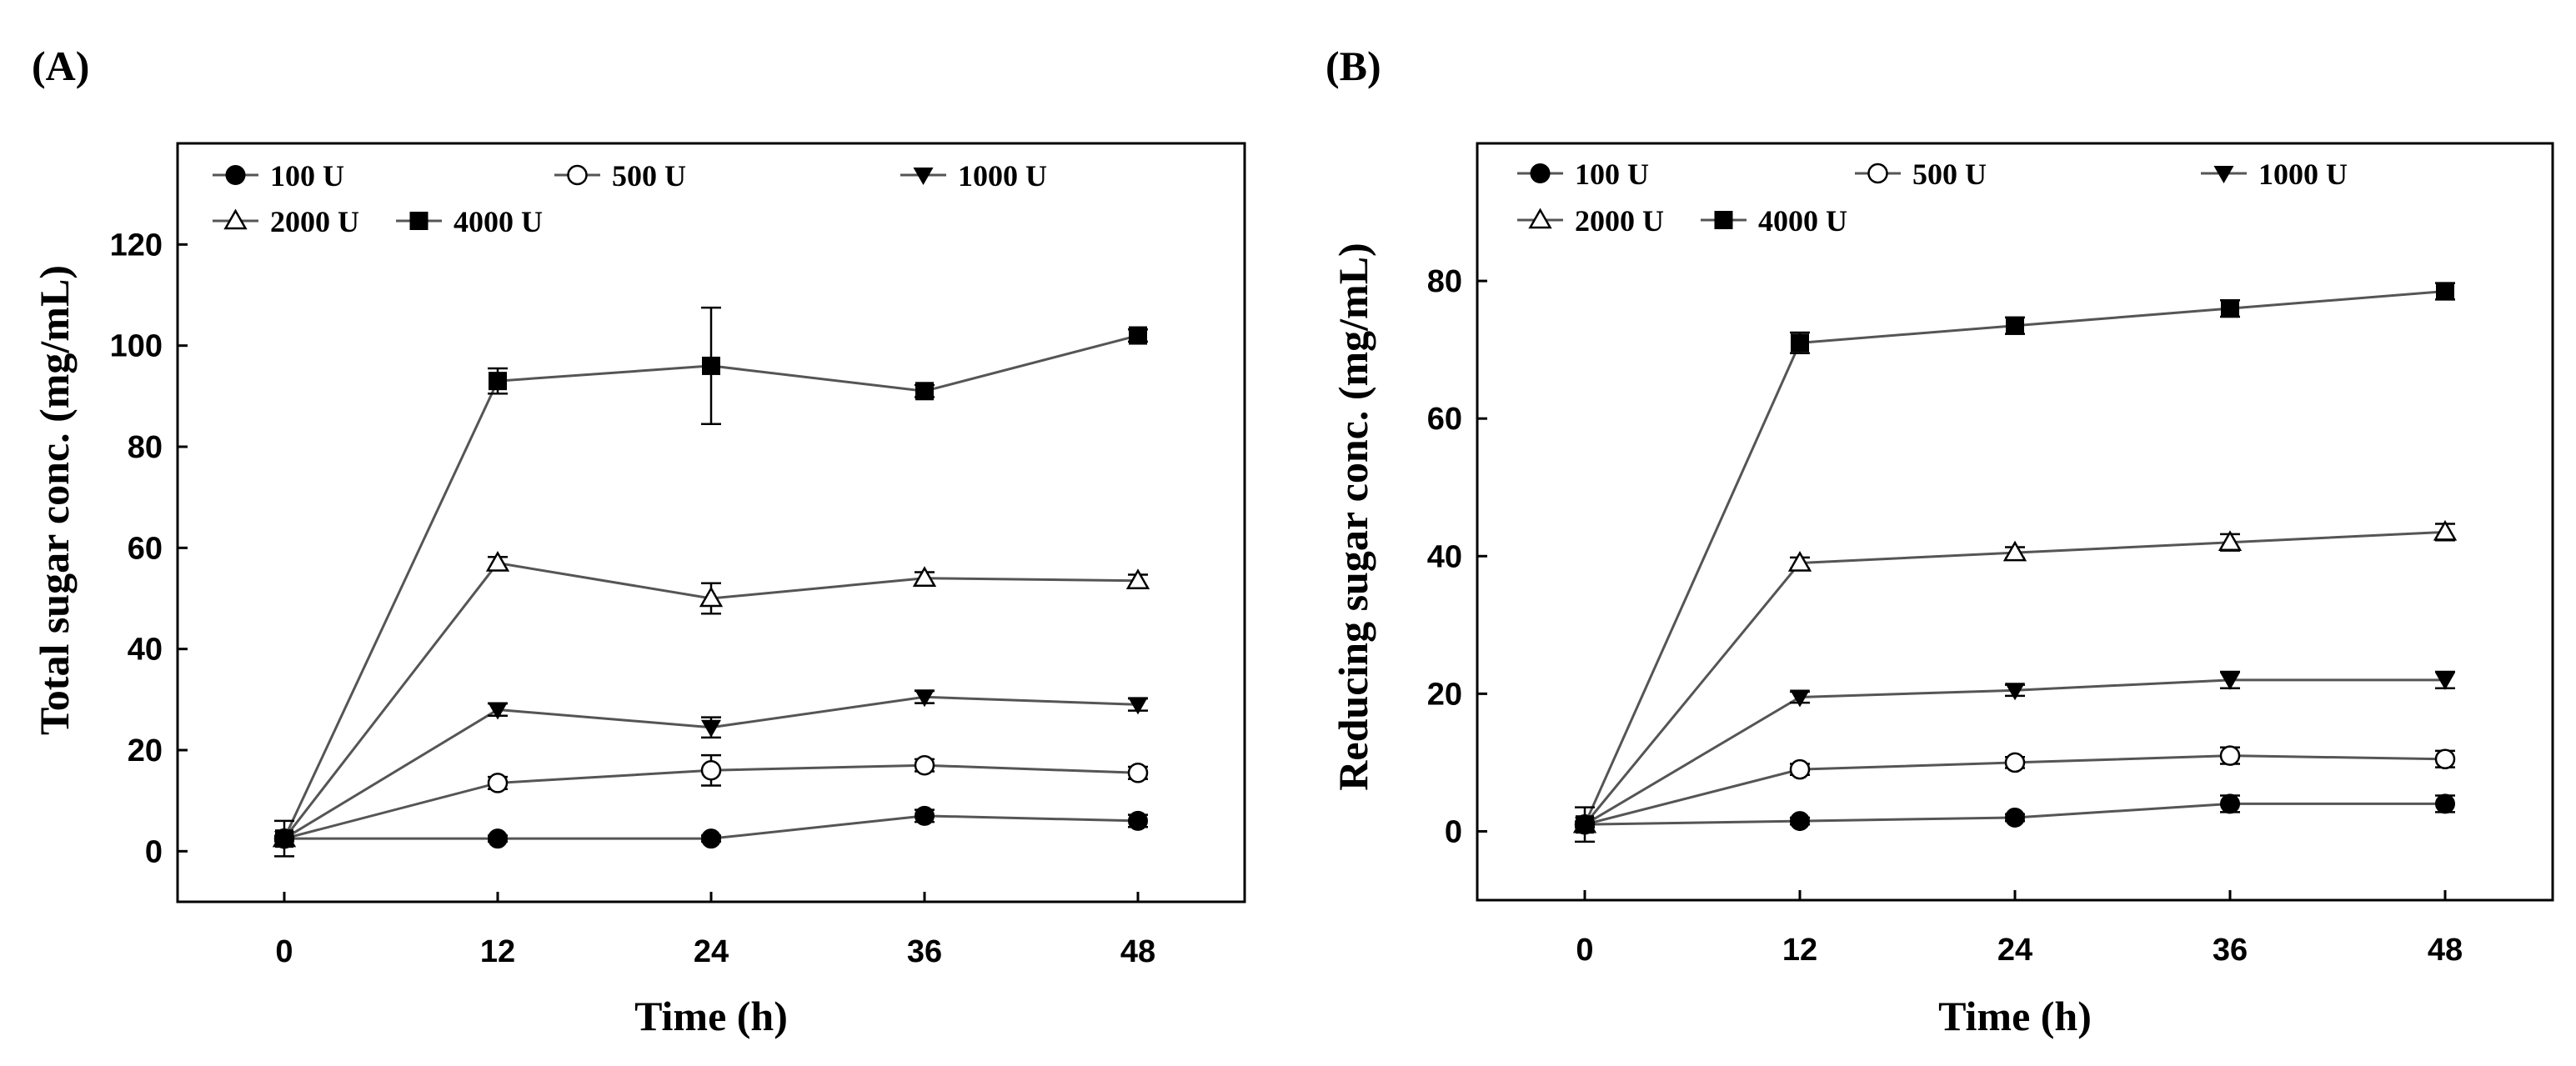  Describe the element at coordinates (2015, 814) in the screenshot. I see `series-100-u` at that location.